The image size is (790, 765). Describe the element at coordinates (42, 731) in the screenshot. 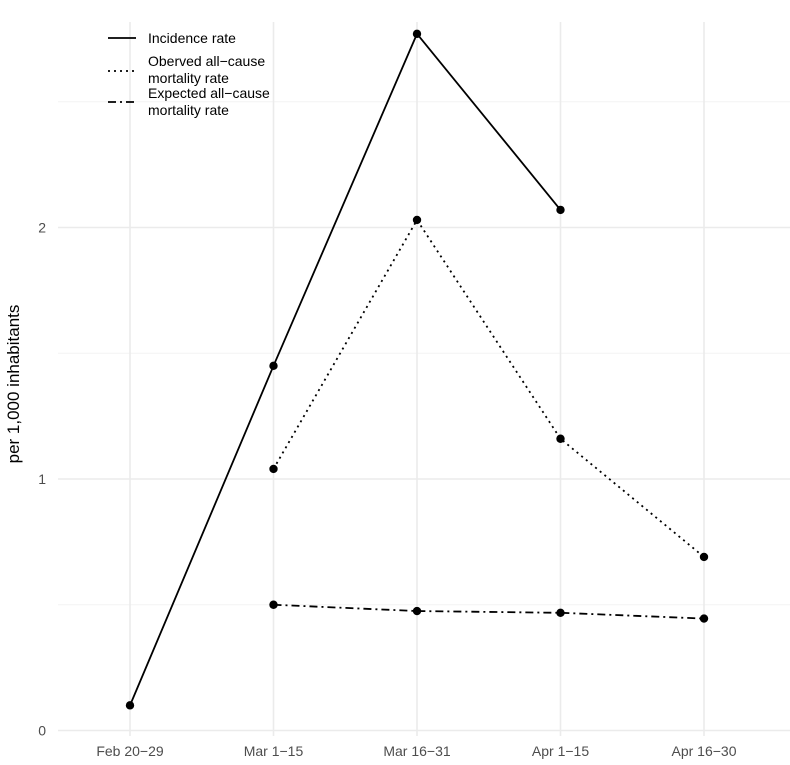

I see `y-tick-label: 0` at that location.